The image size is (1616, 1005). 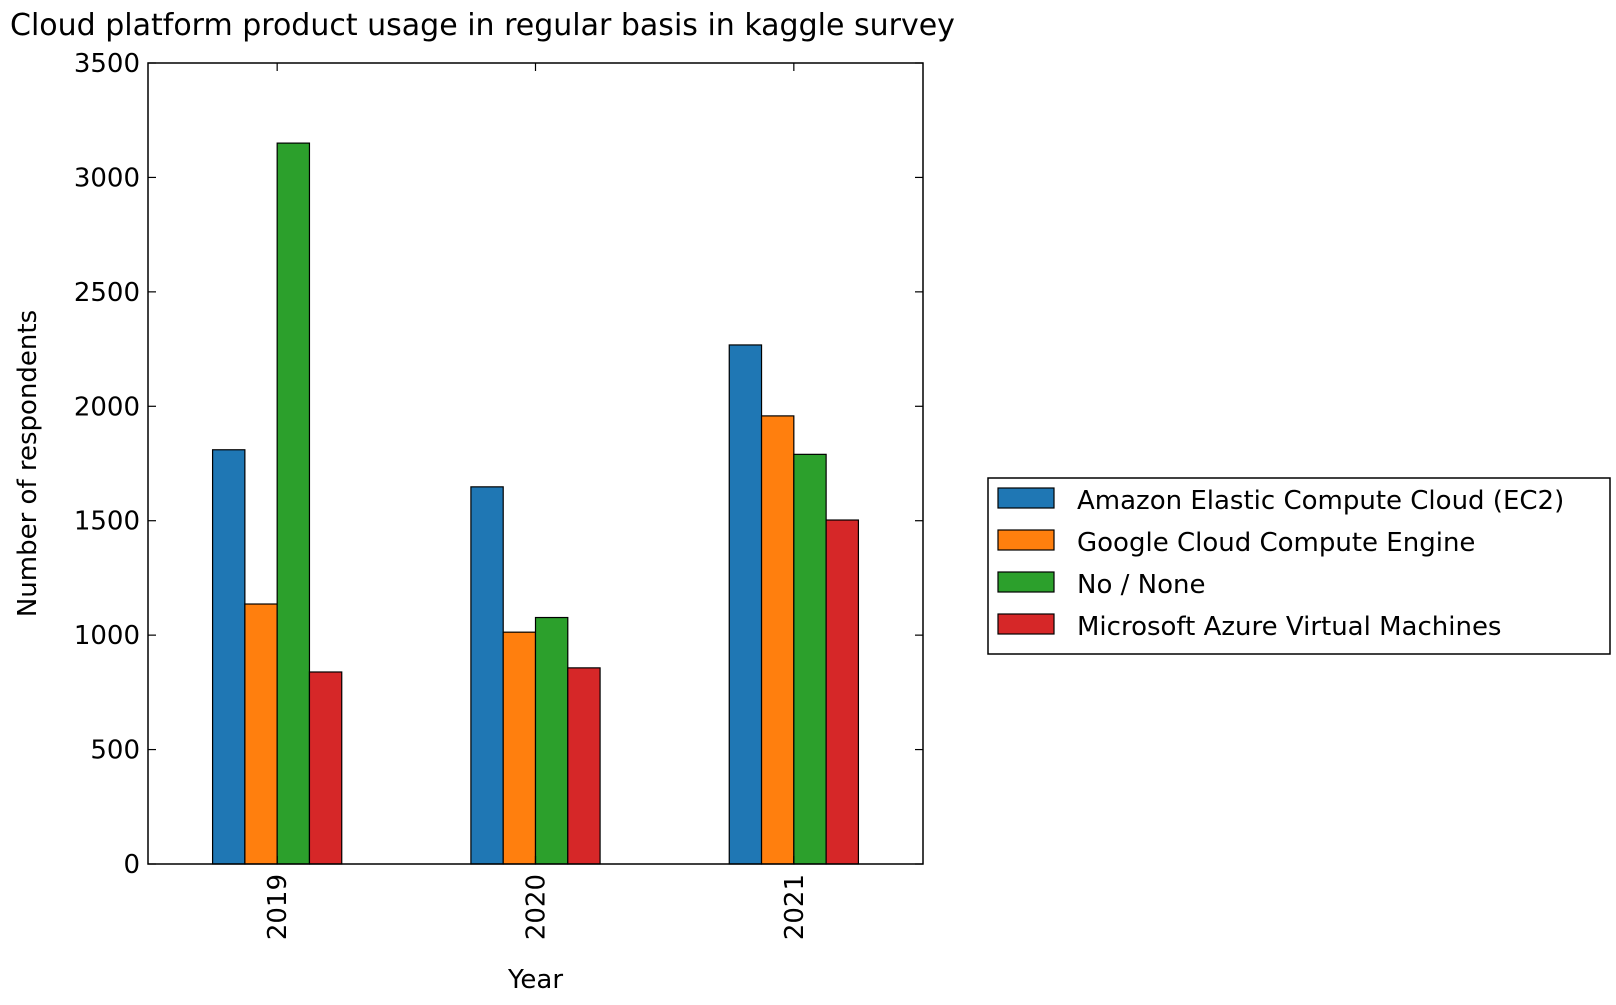 I want to click on y-axis-label: Number of respondents, so click(x=28, y=463).